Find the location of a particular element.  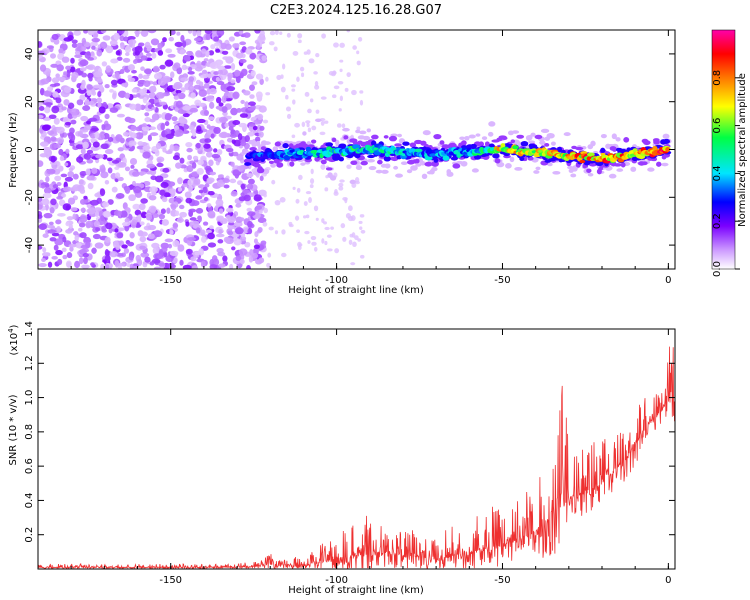

snr-multiplier: (x104) is located at coordinates (13, 339).